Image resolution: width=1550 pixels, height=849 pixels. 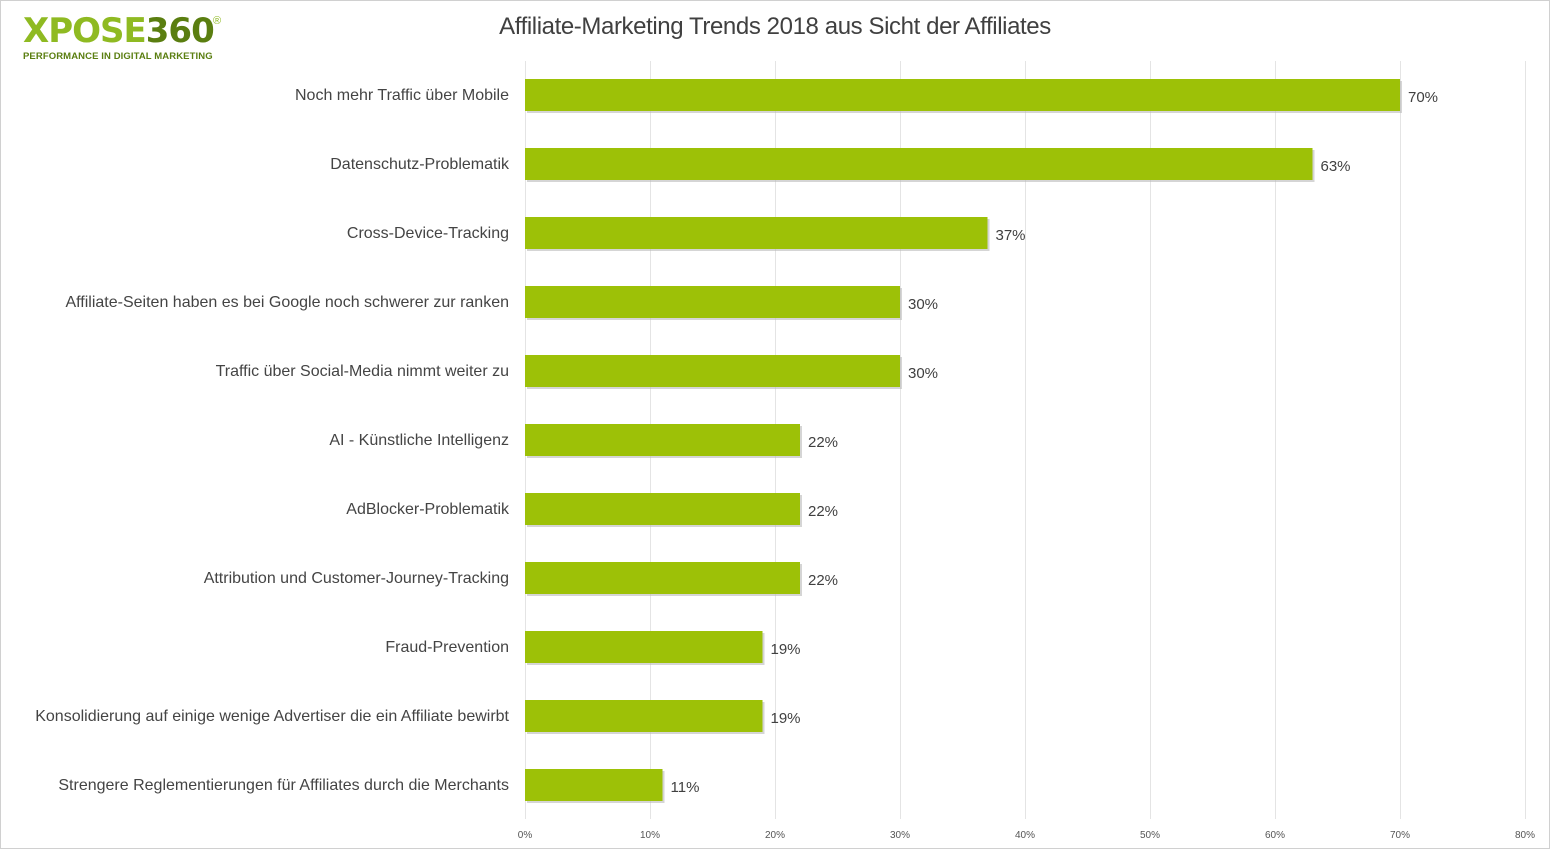 I want to click on logo-letters: XPOSE, so click(x=85, y=31).